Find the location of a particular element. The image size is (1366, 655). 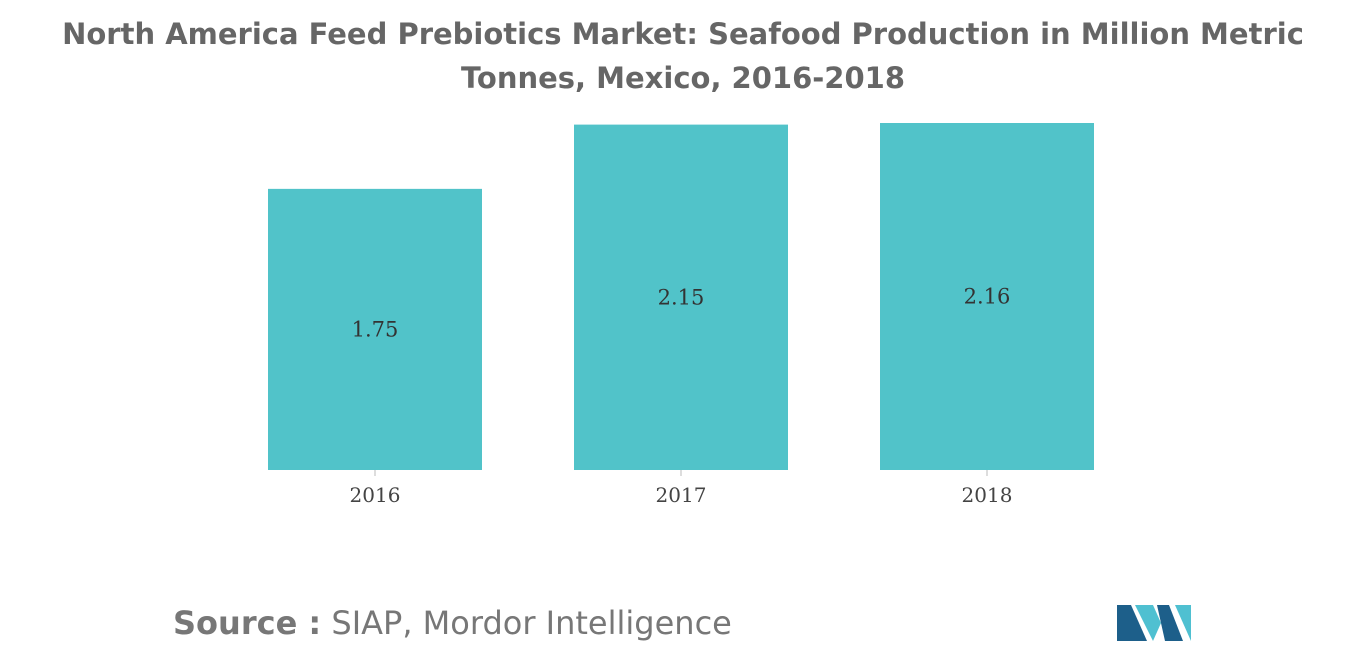

source-note: Source : SIAP, Mordor Intelligence is located at coordinates (452, 623).